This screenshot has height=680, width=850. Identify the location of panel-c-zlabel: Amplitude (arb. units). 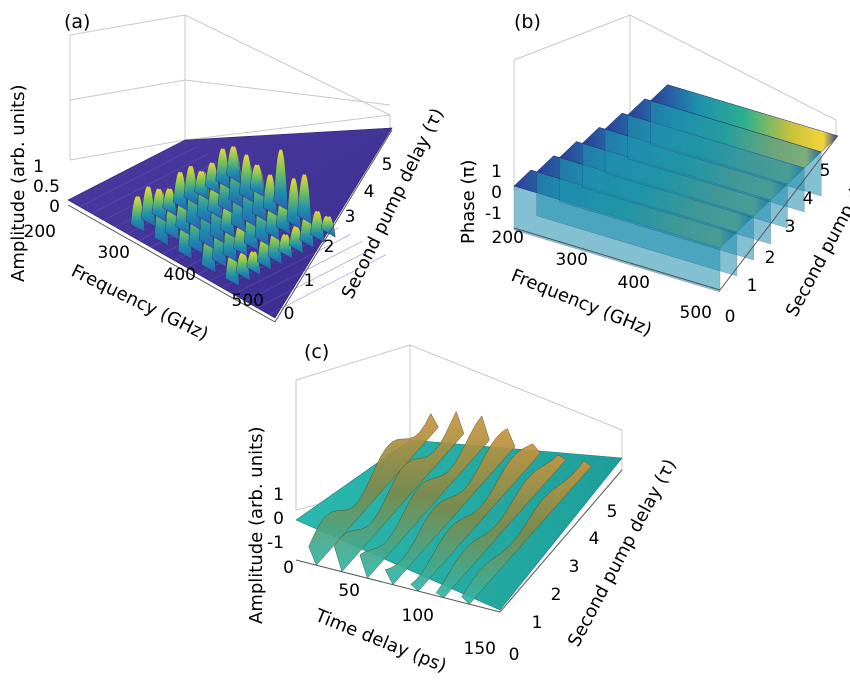
(256, 525).